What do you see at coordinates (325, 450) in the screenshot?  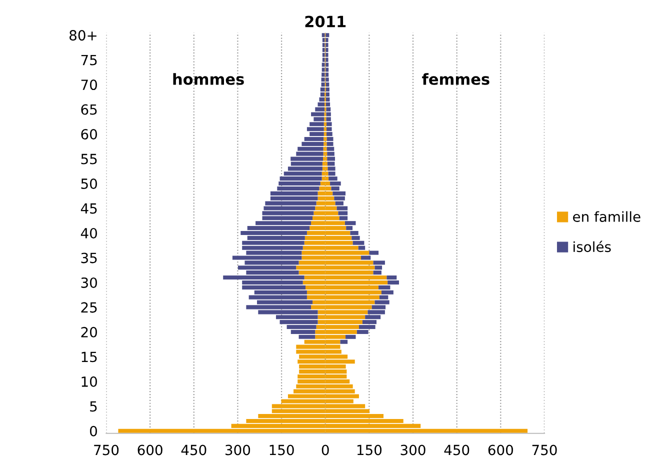 I see `x-tick-label: 0` at bounding box center [325, 450].